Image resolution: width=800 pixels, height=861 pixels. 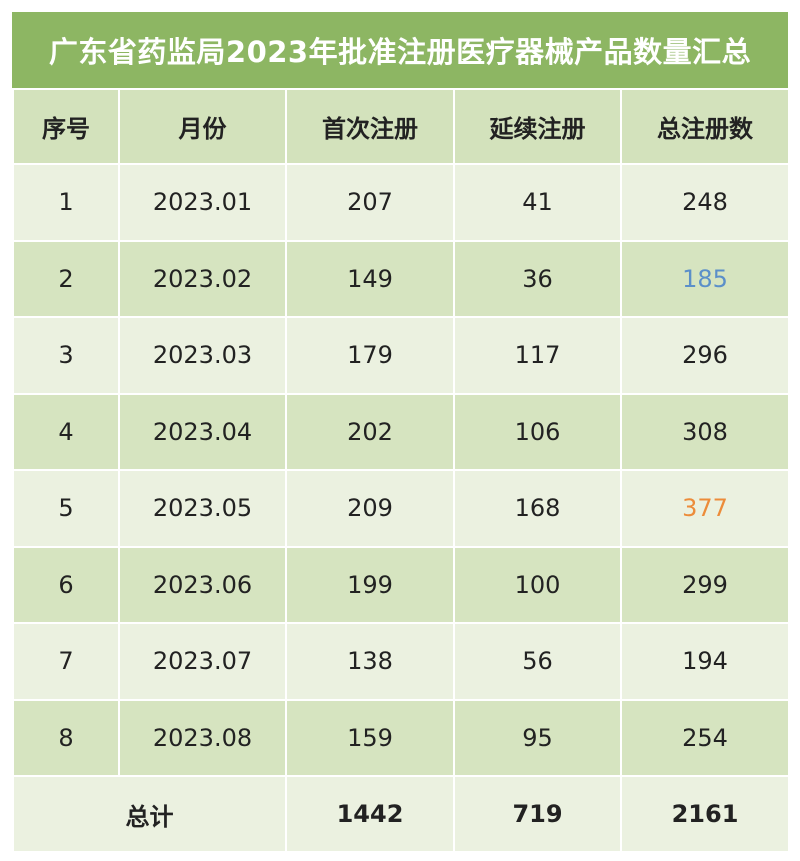 What do you see at coordinates (66, 355) in the screenshot?
I see `cell: 3` at bounding box center [66, 355].